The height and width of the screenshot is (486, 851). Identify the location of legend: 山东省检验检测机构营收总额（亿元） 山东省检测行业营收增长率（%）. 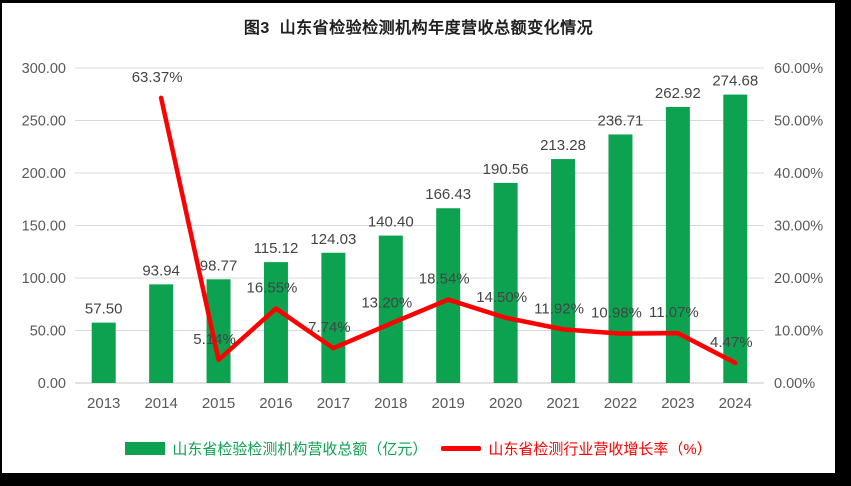
(418, 448).